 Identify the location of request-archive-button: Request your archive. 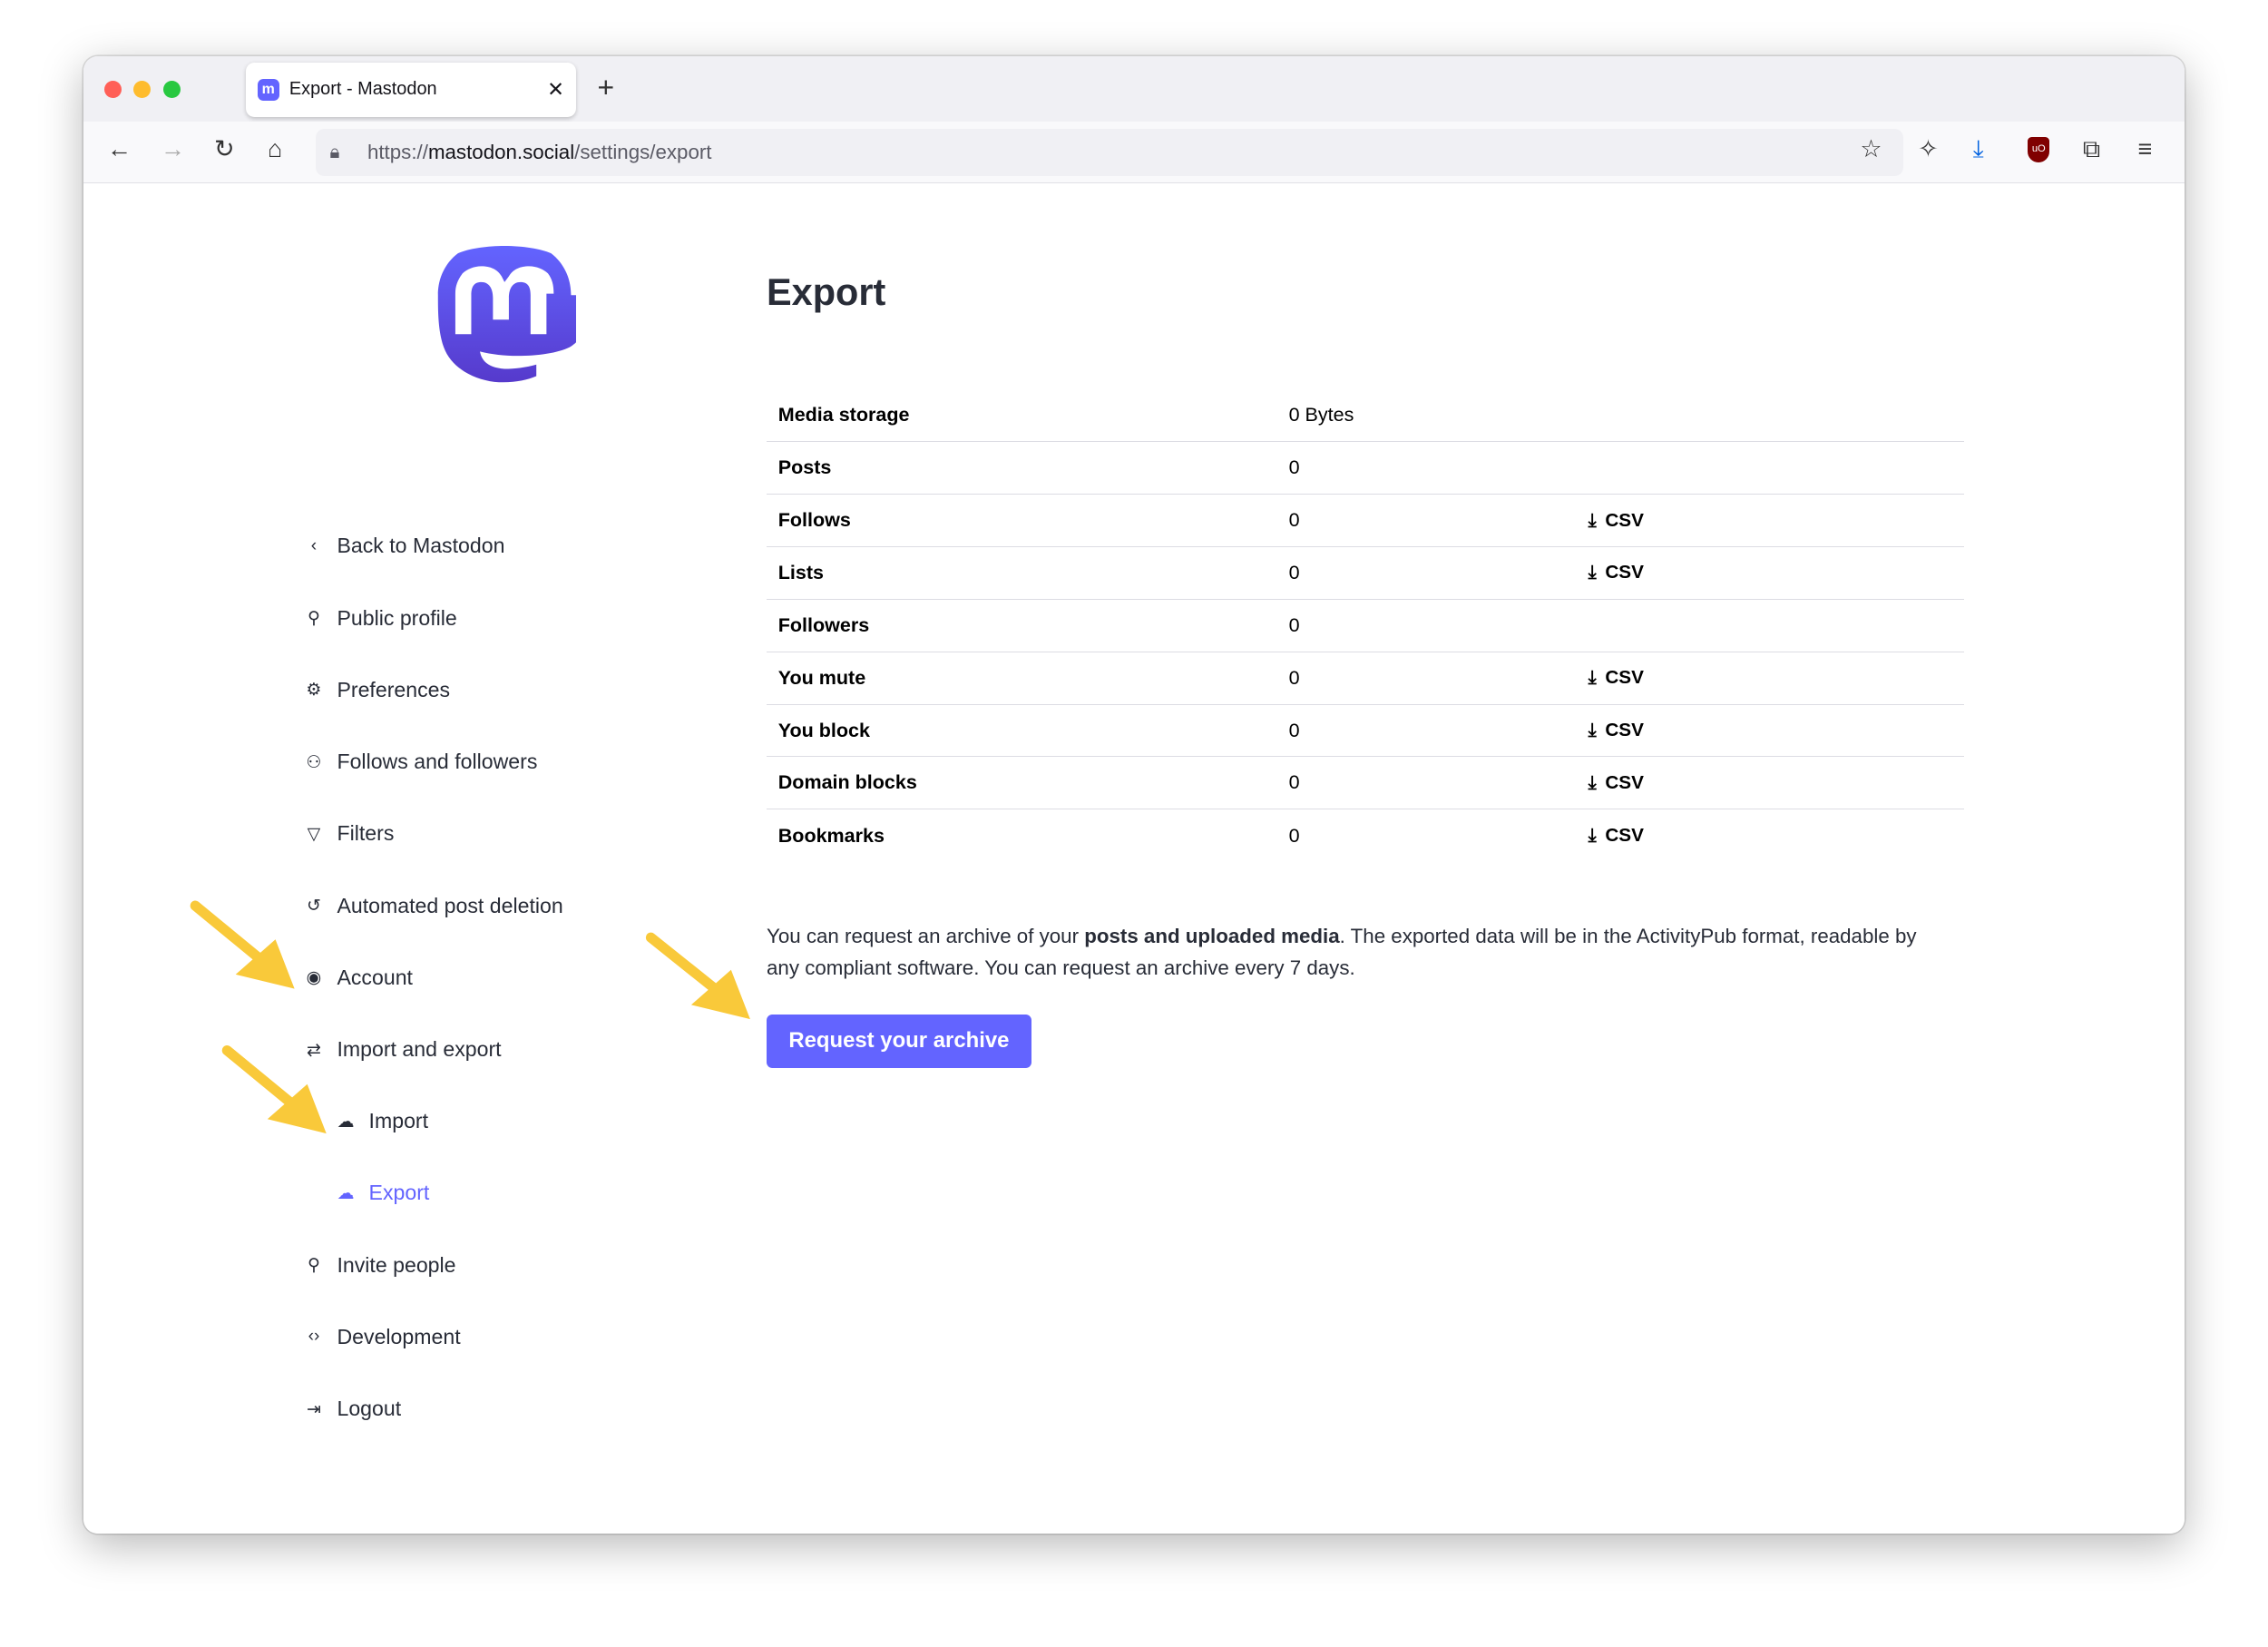
(899, 1041).